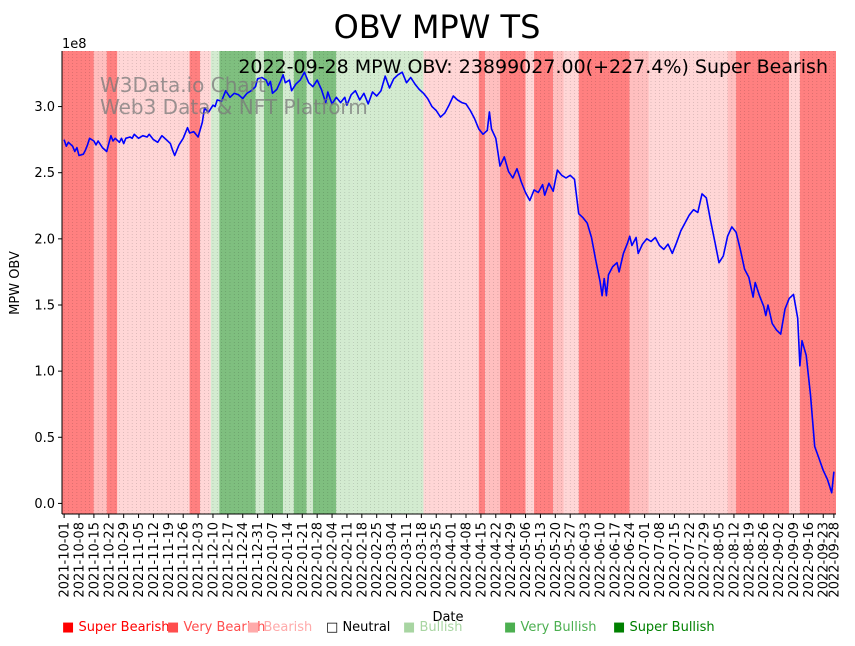  Describe the element at coordinates (556, 560) in the screenshot. I see `x-tick-label: 2022-05-20` at that location.